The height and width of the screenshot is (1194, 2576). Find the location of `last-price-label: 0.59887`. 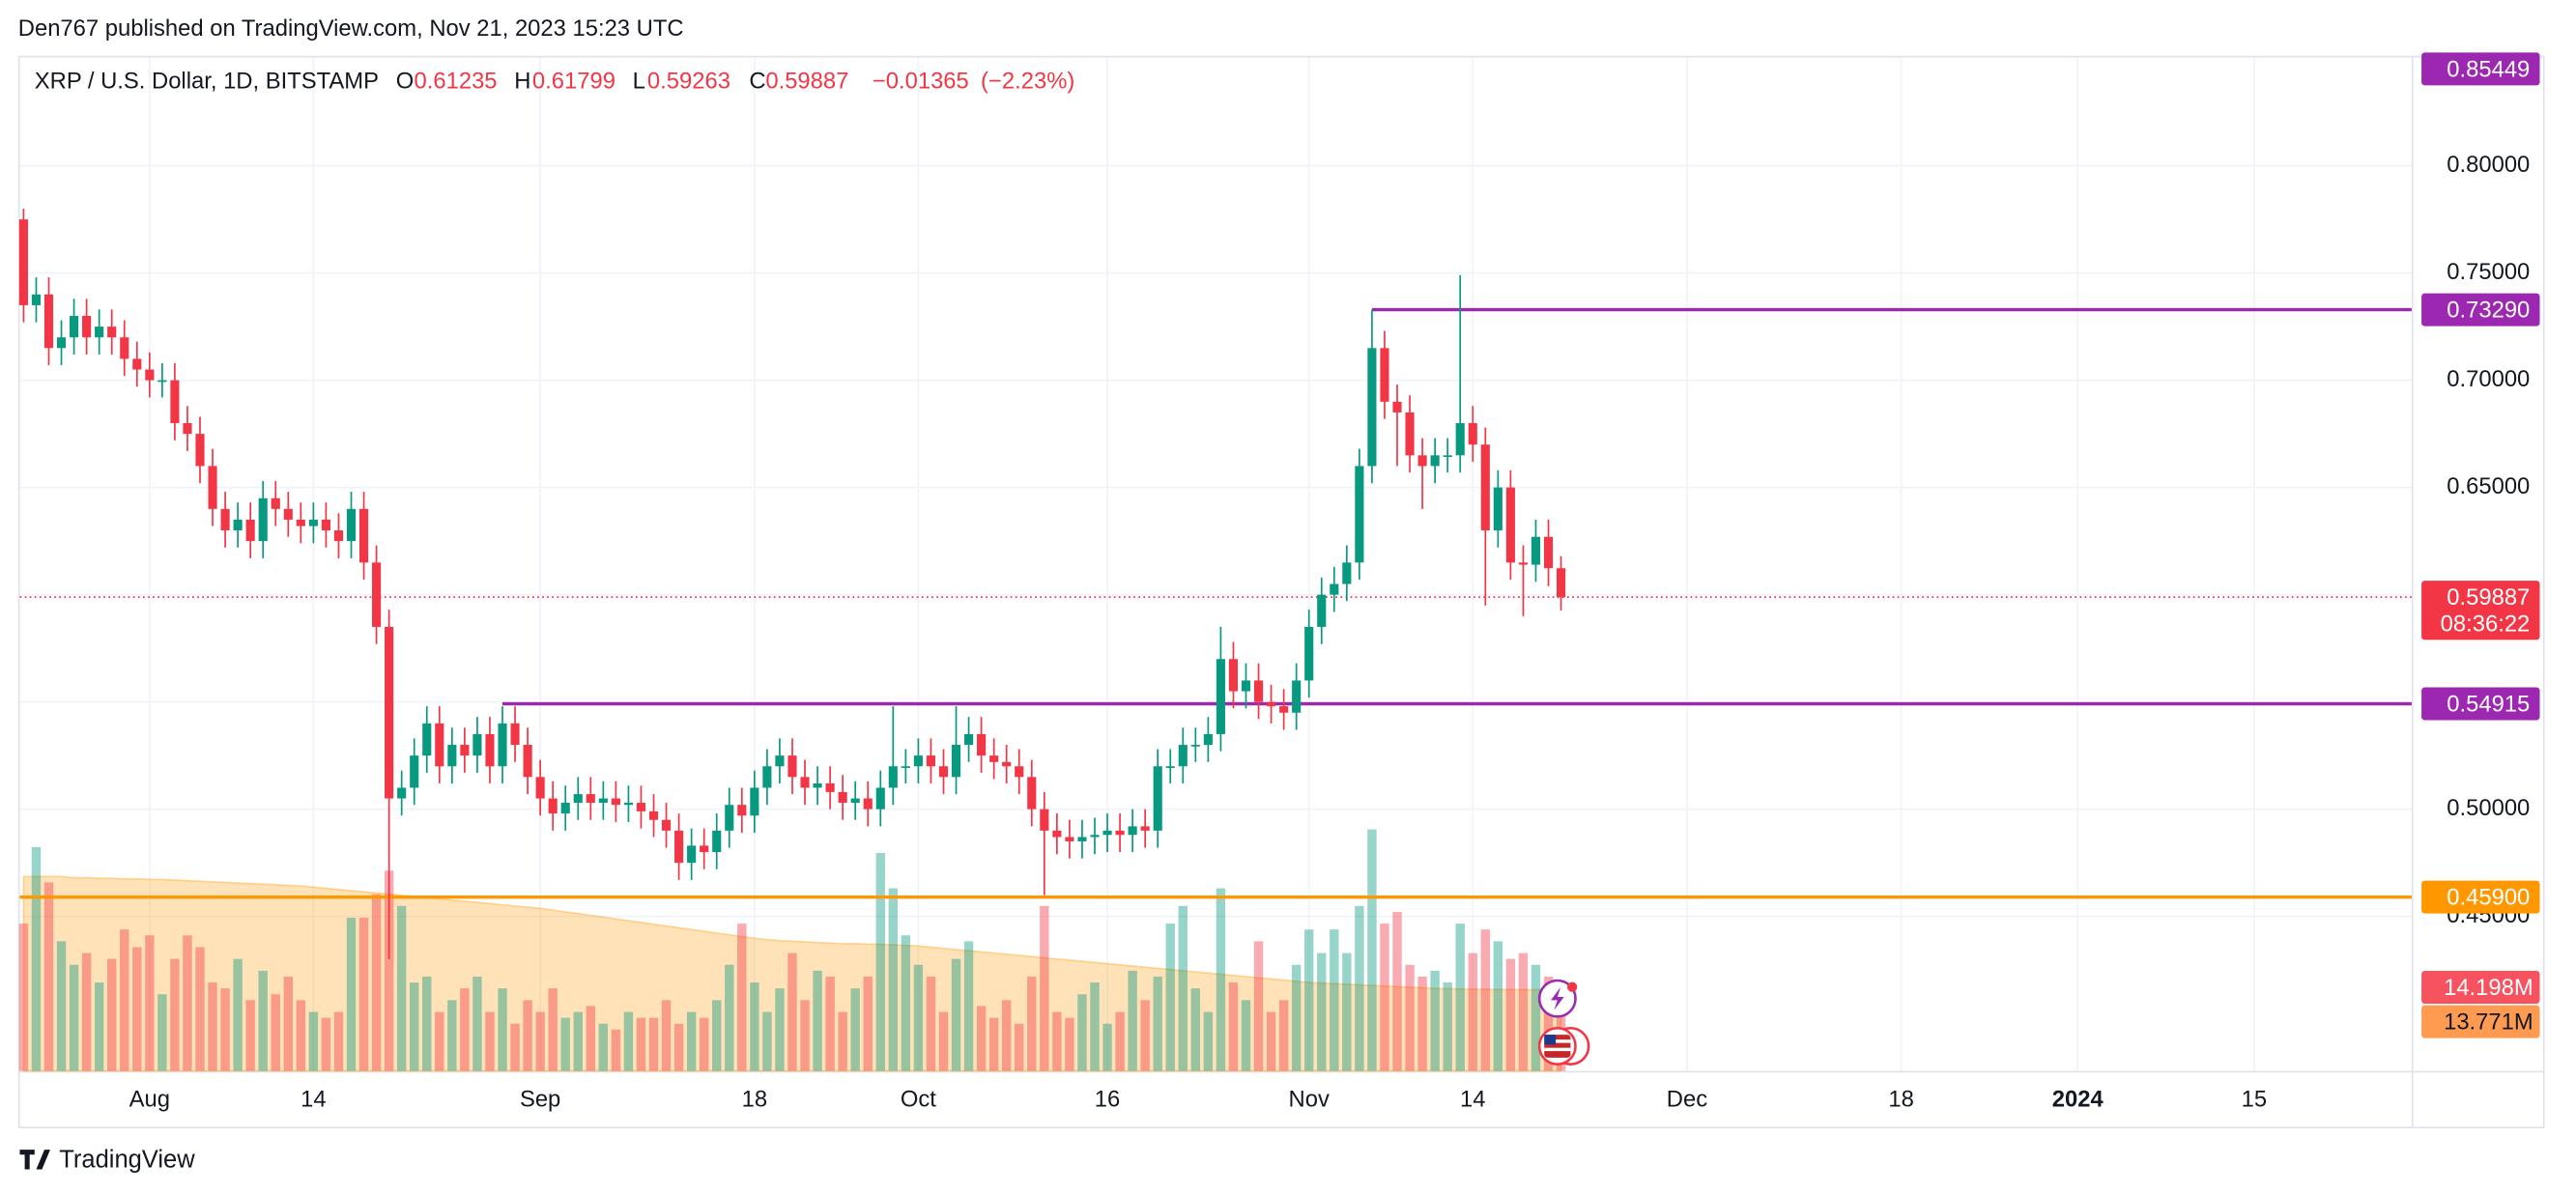

last-price-label: 0.59887 is located at coordinates (2489, 597).